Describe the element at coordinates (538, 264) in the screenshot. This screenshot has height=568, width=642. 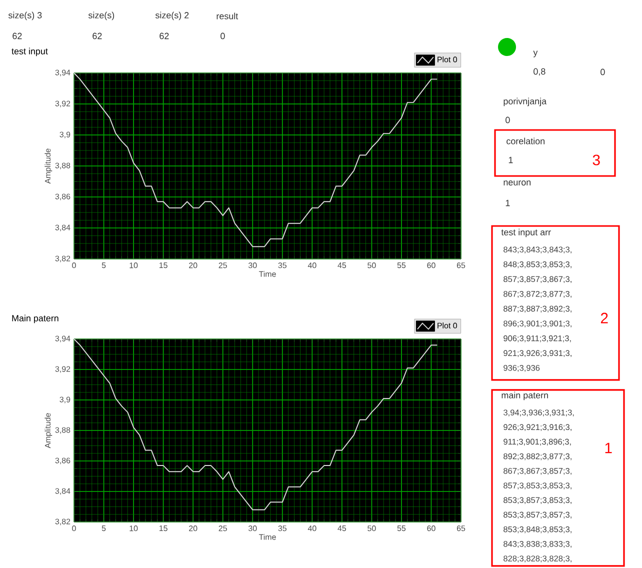
I see `text: 848;3,853;3,853;3,` at that location.